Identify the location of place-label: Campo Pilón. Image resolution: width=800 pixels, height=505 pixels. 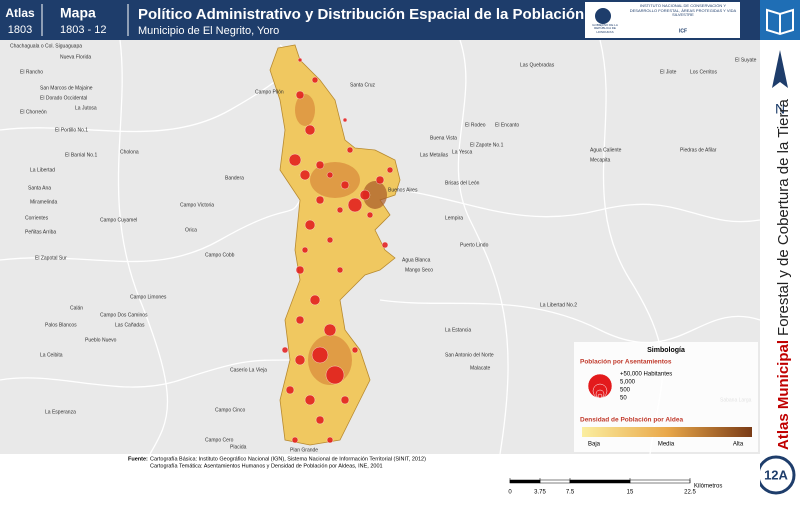
(269, 92).